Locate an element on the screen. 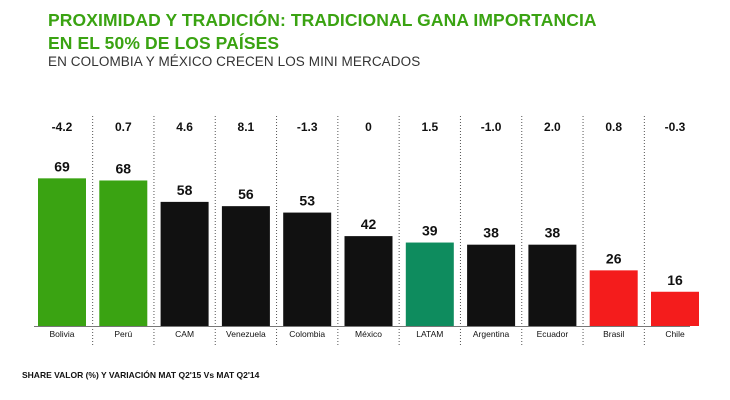 This screenshot has height=400, width=730. category-label: LATAM is located at coordinates (429, 334).